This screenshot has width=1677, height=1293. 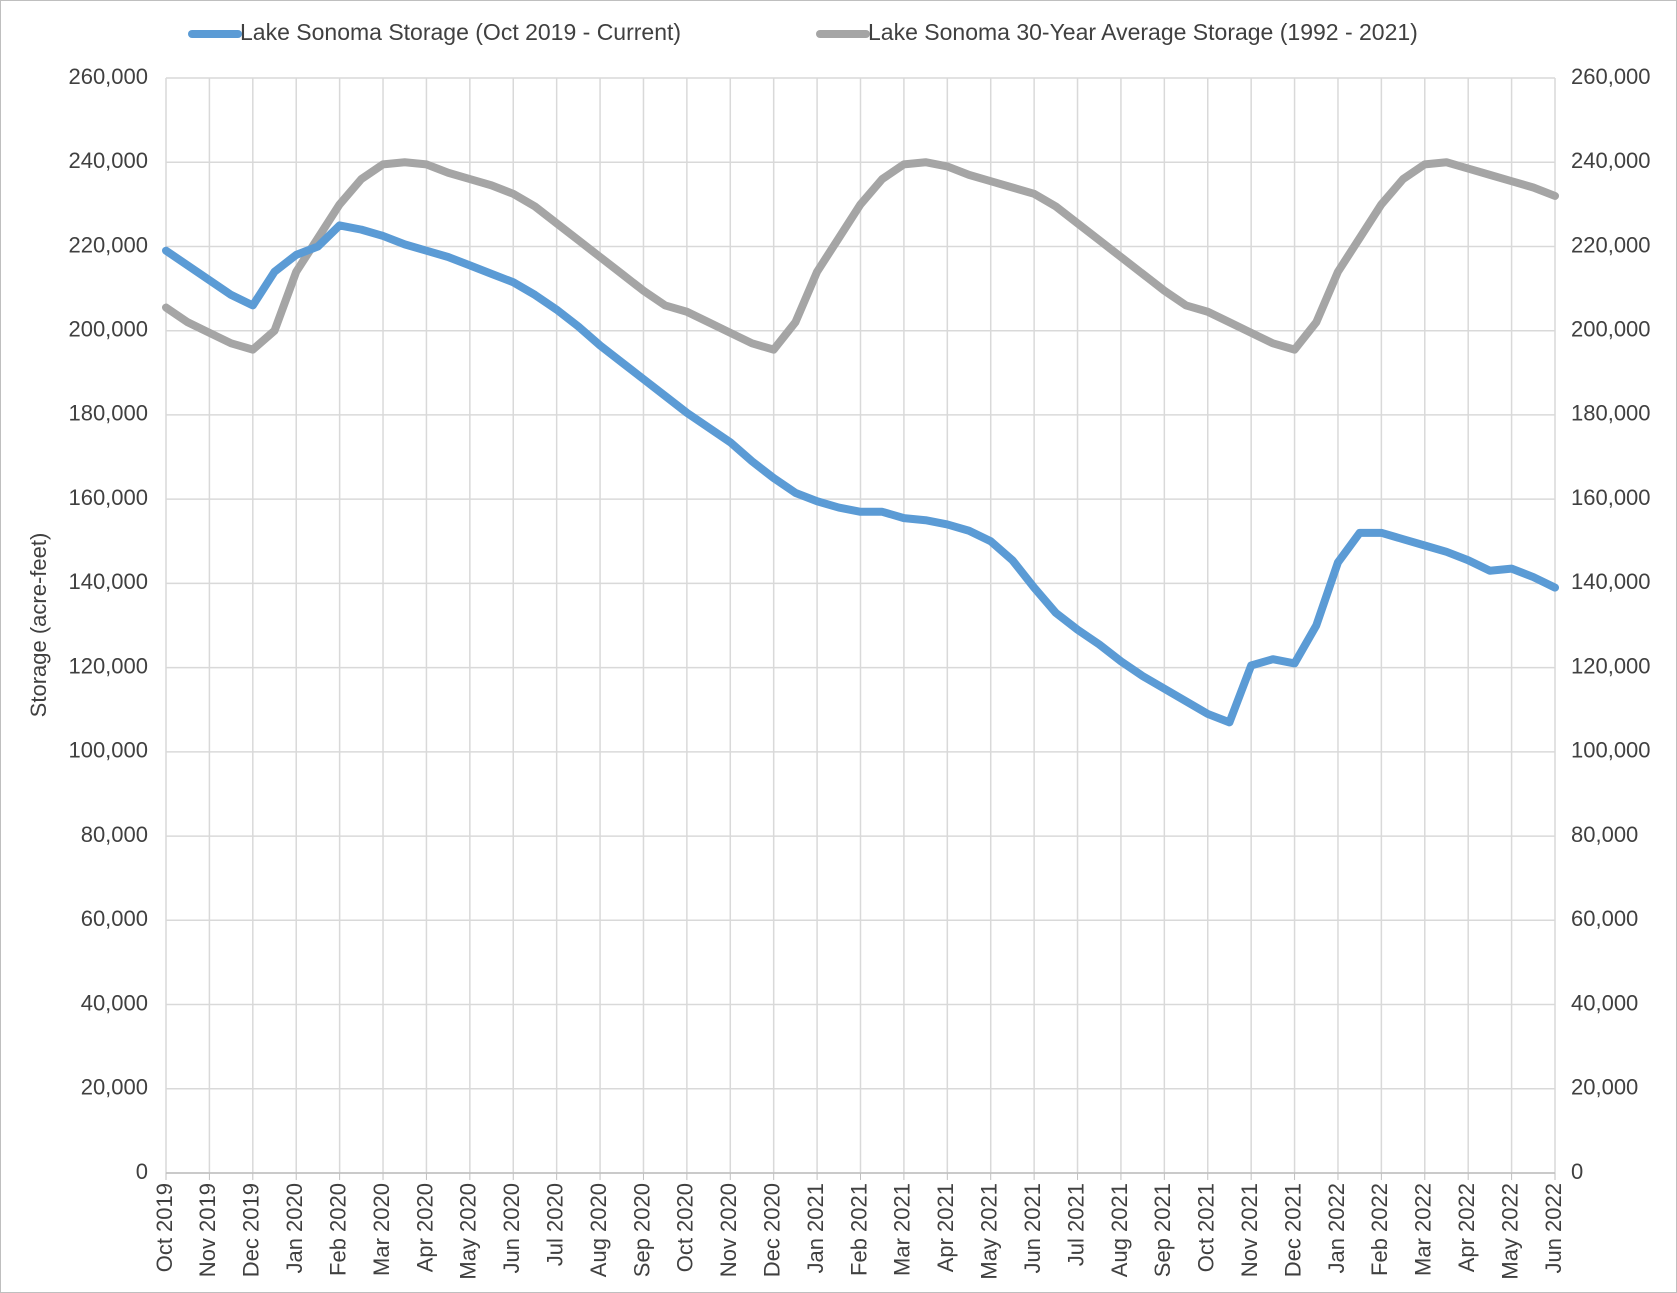 I want to click on y2-tick-label: 60,000, so click(x=1604, y=918).